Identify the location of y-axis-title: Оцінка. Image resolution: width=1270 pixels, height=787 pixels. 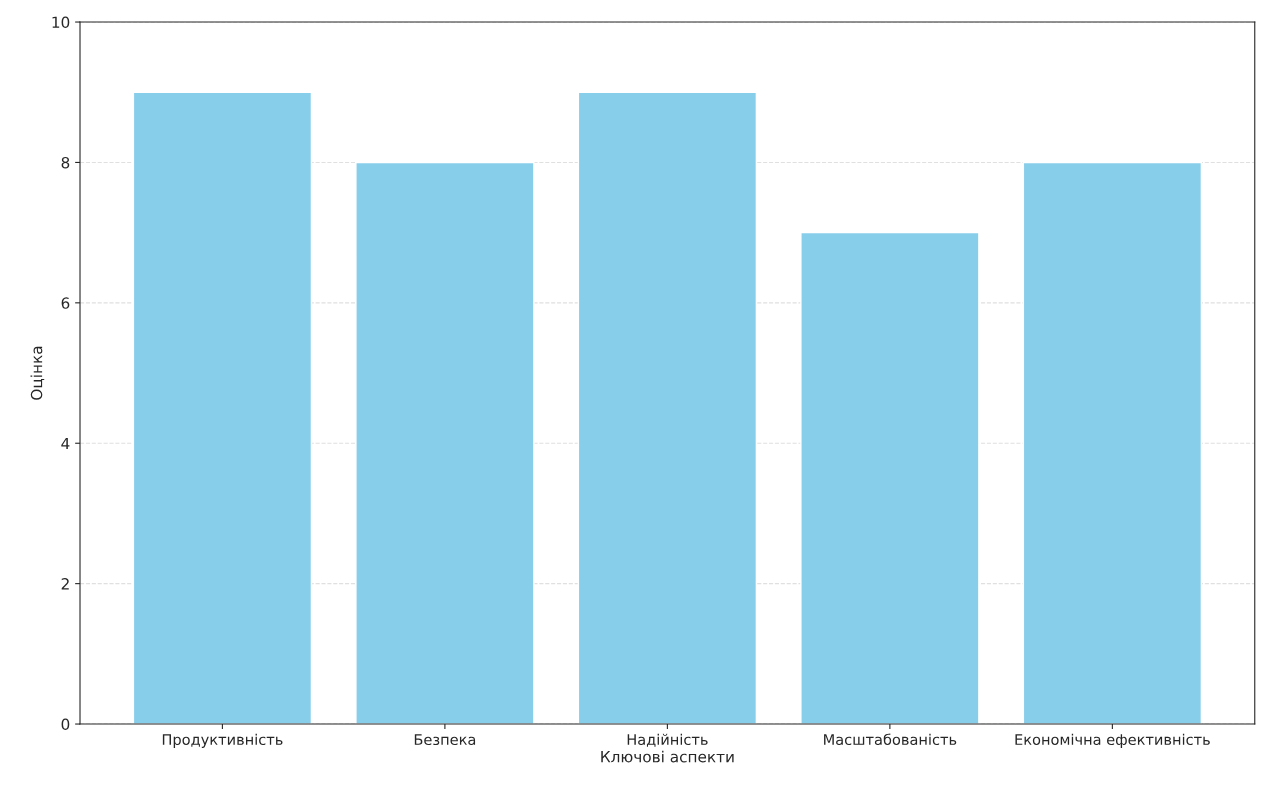
(37, 373).